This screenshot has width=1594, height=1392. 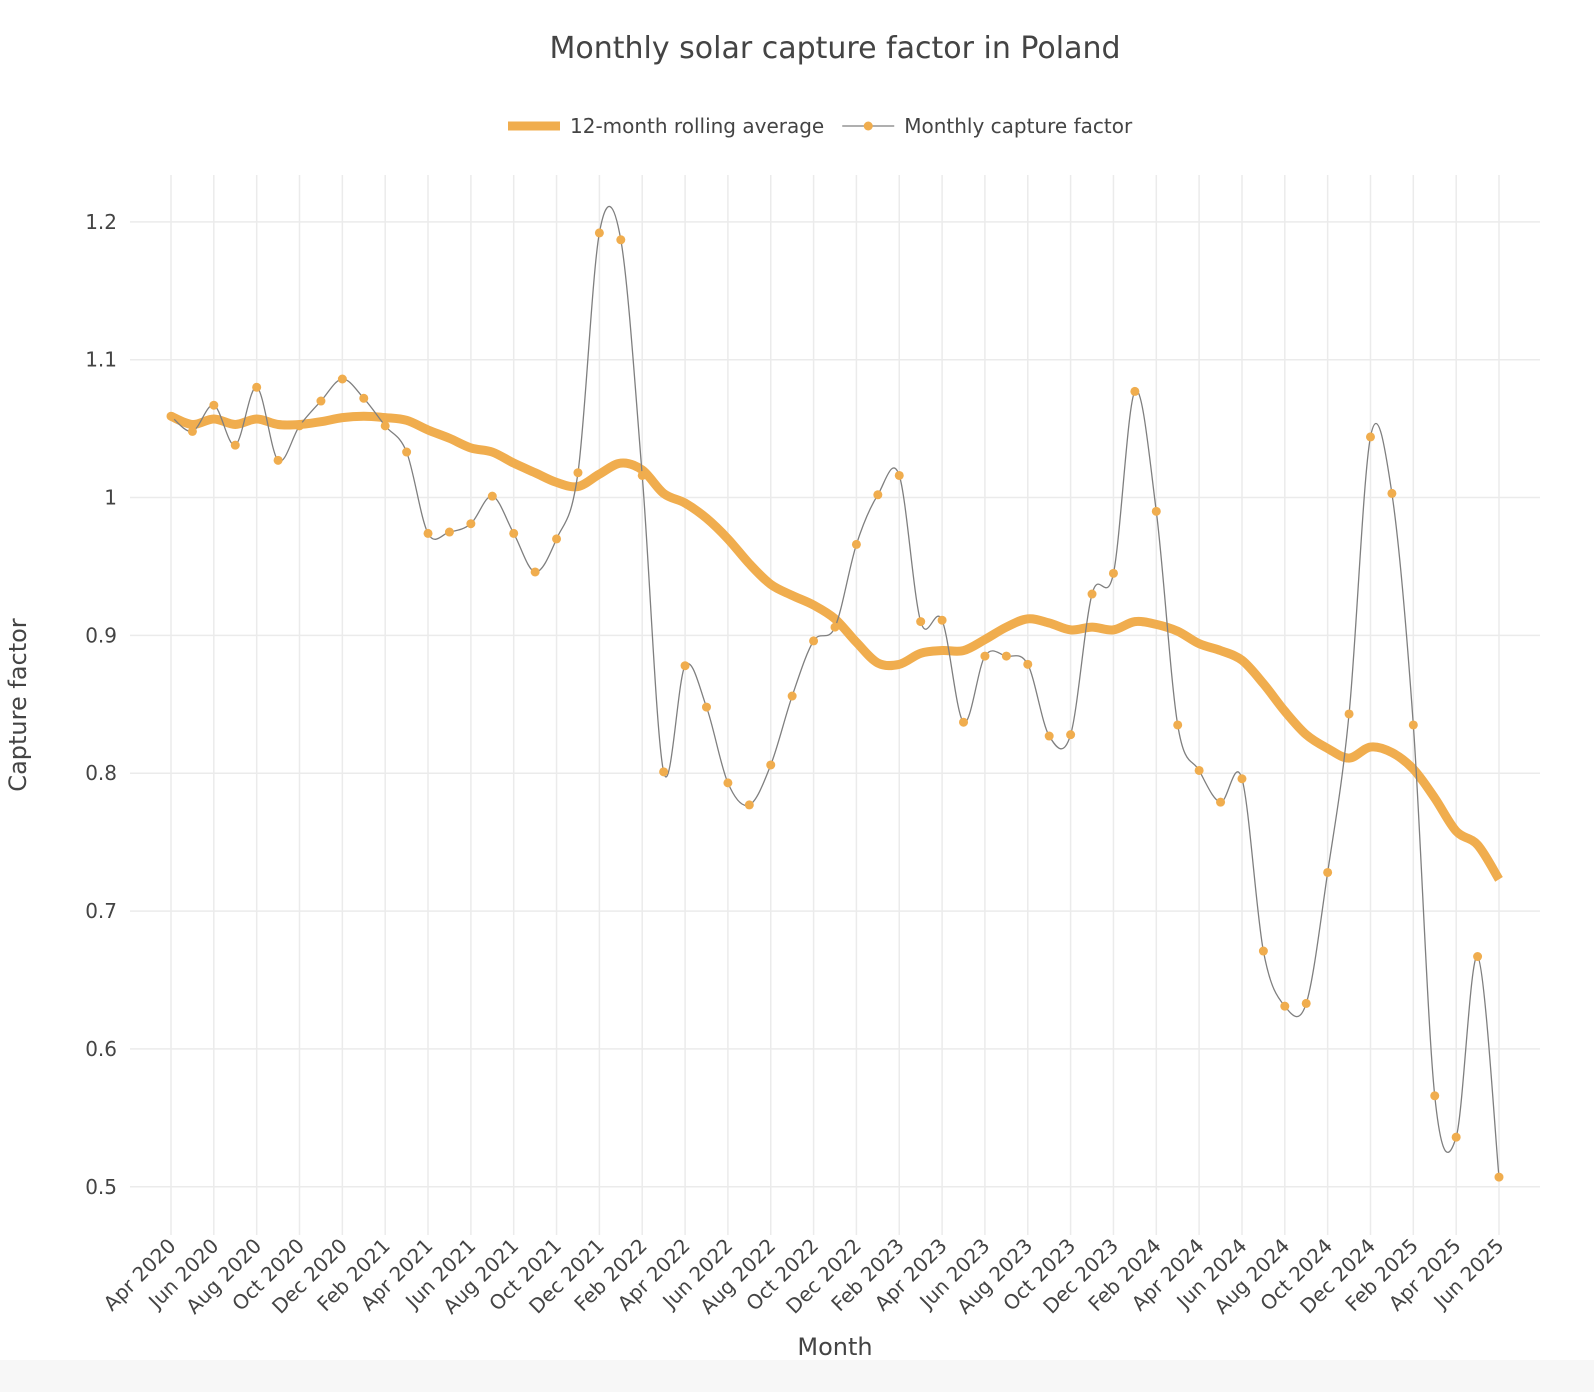 What do you see at coordinates (101, 635) in the screenshot?
I see `y-tick-label: 0.9` at bounding box center [101, 635].